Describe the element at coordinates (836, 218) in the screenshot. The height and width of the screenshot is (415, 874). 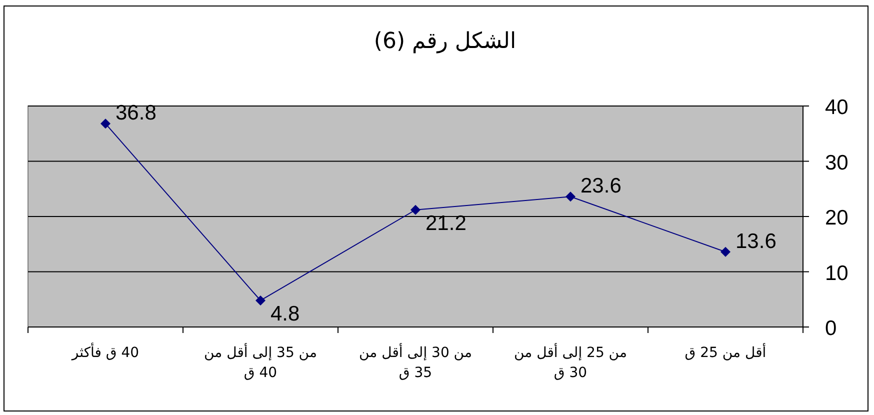
I see `y-tick-label: 20` at that location.